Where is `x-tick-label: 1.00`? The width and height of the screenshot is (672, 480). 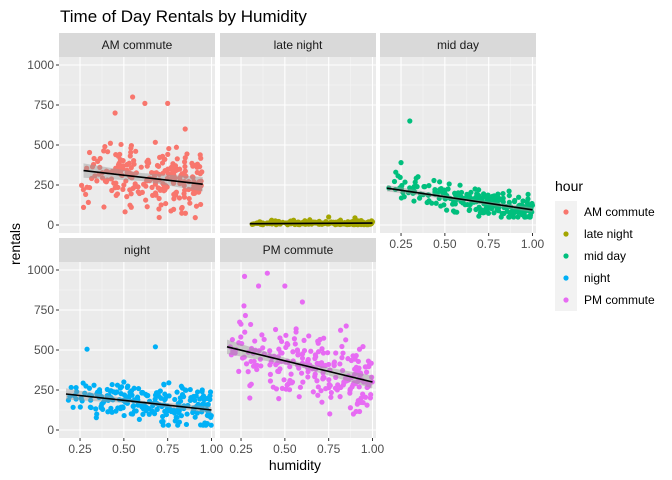 x-tick-label: 1.00 is located at coordinates (373, 449).